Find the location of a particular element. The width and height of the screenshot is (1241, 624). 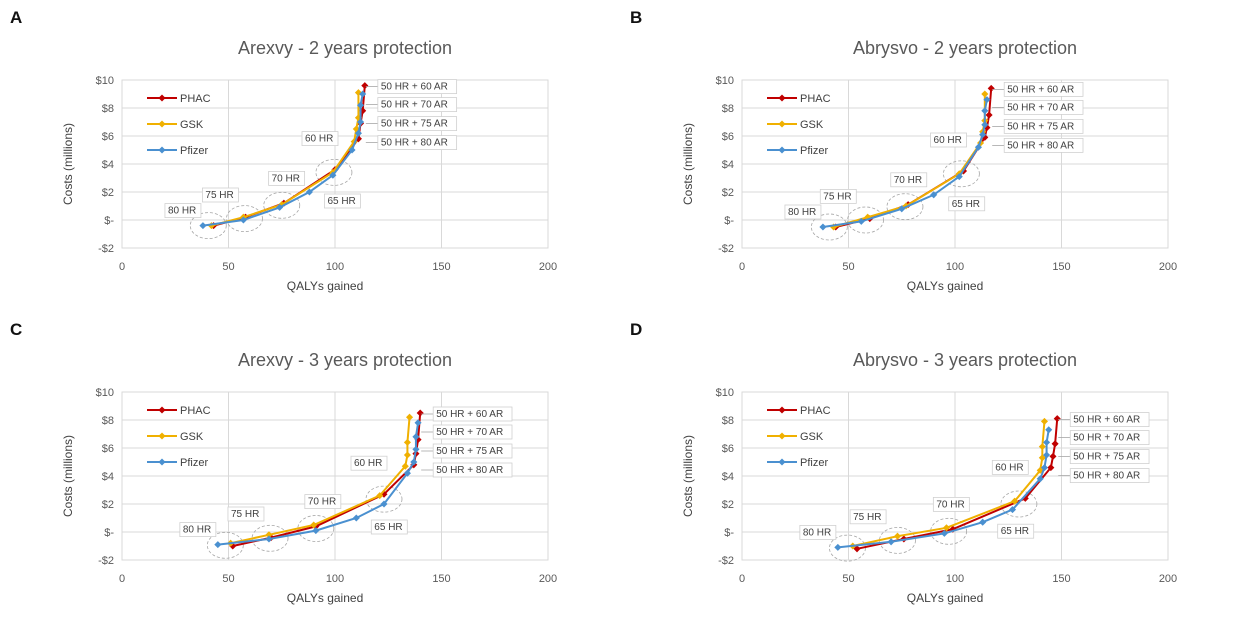

legend-label: GSK is located at coordinates (812, 437).